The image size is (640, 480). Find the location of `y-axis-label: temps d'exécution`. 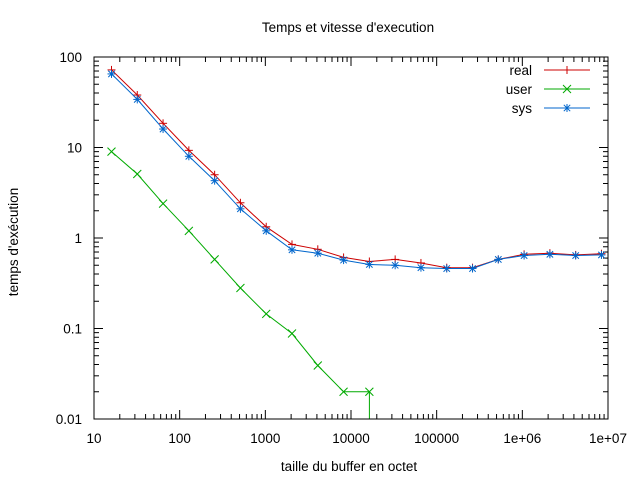

y-axis-label: temps d'exécution is located at coordinates (13, 242).